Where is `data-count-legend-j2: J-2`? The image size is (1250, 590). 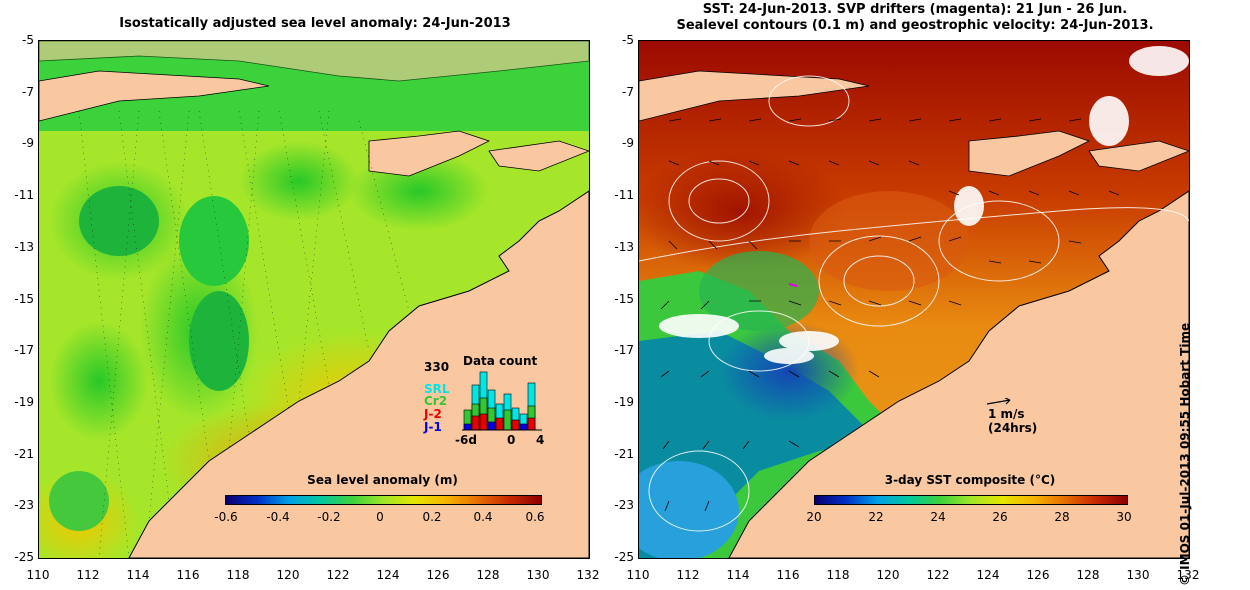
data-count-legend-j2: J-2 is located at coordinates (433, 414).